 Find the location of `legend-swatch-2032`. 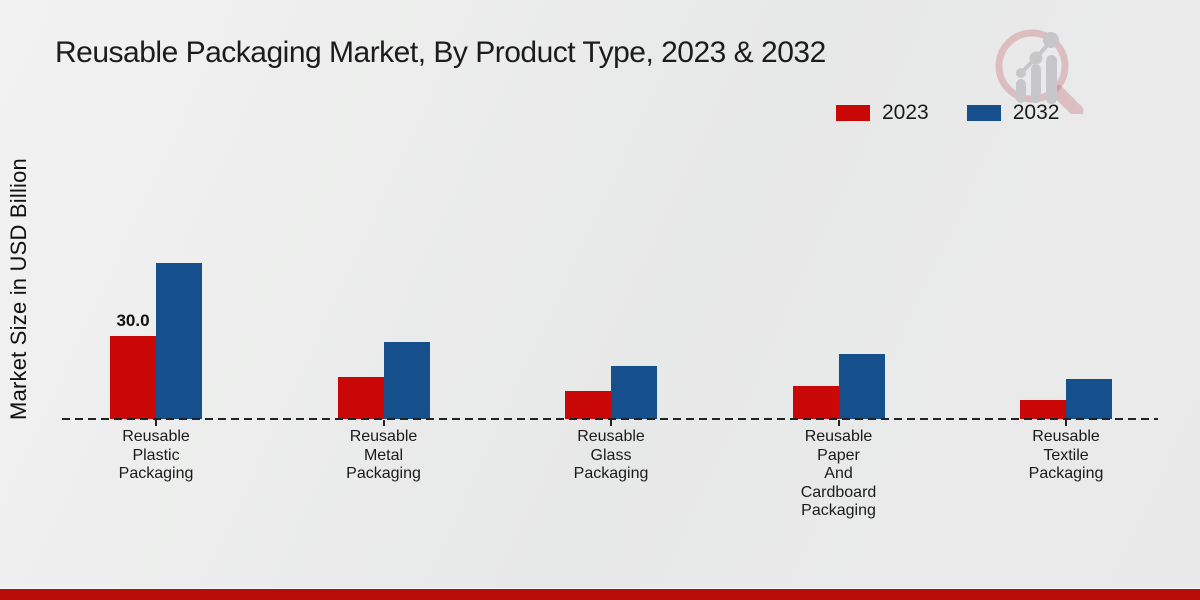

legend-swatch-2032 is located at coordinates (983, 113).